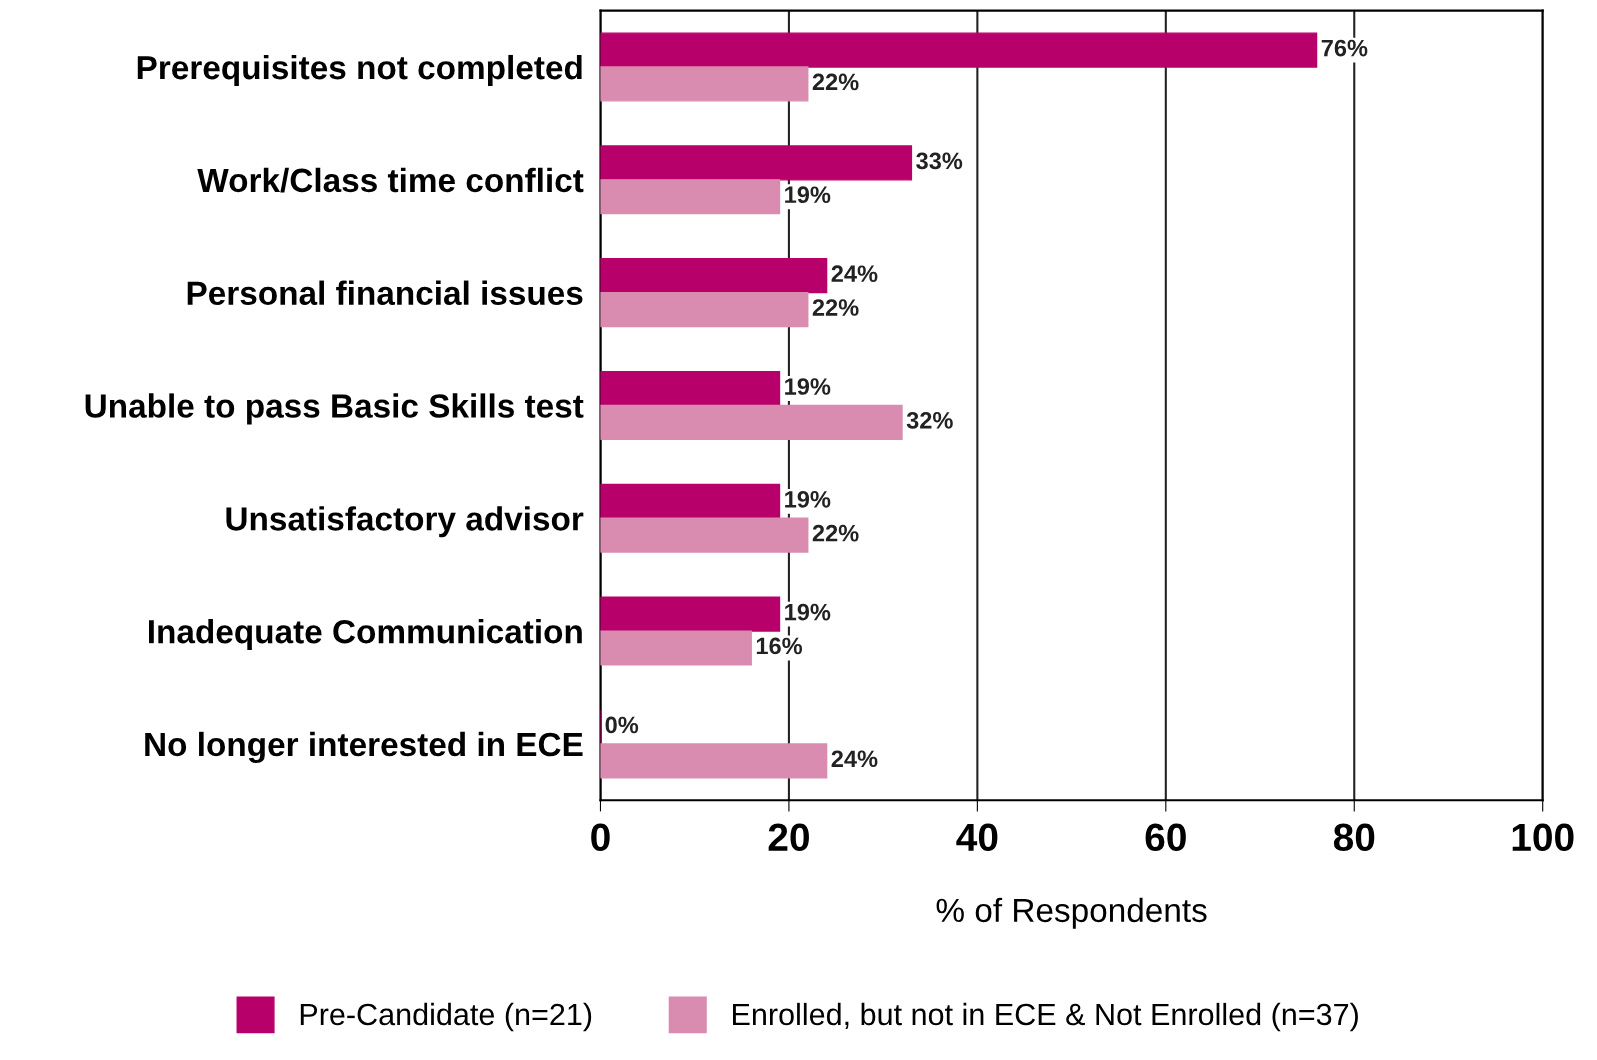 The height and width of the screenshot is (1060, 1597). I want to click on x-tick-label: 100, so click(1543, 837).